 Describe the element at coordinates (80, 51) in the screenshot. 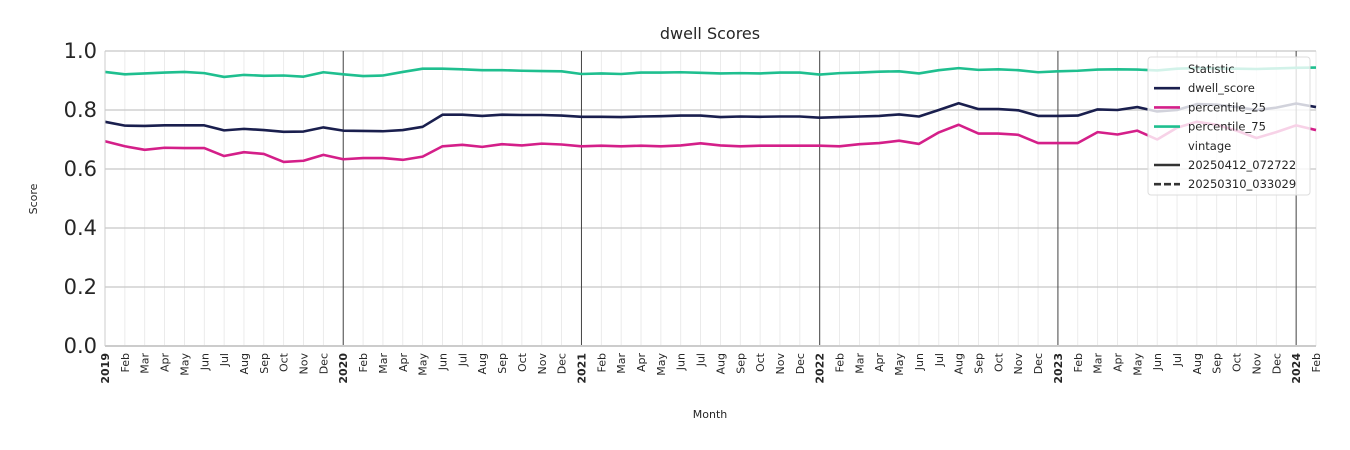

I see `y-tick-label: 1.0` at that location.